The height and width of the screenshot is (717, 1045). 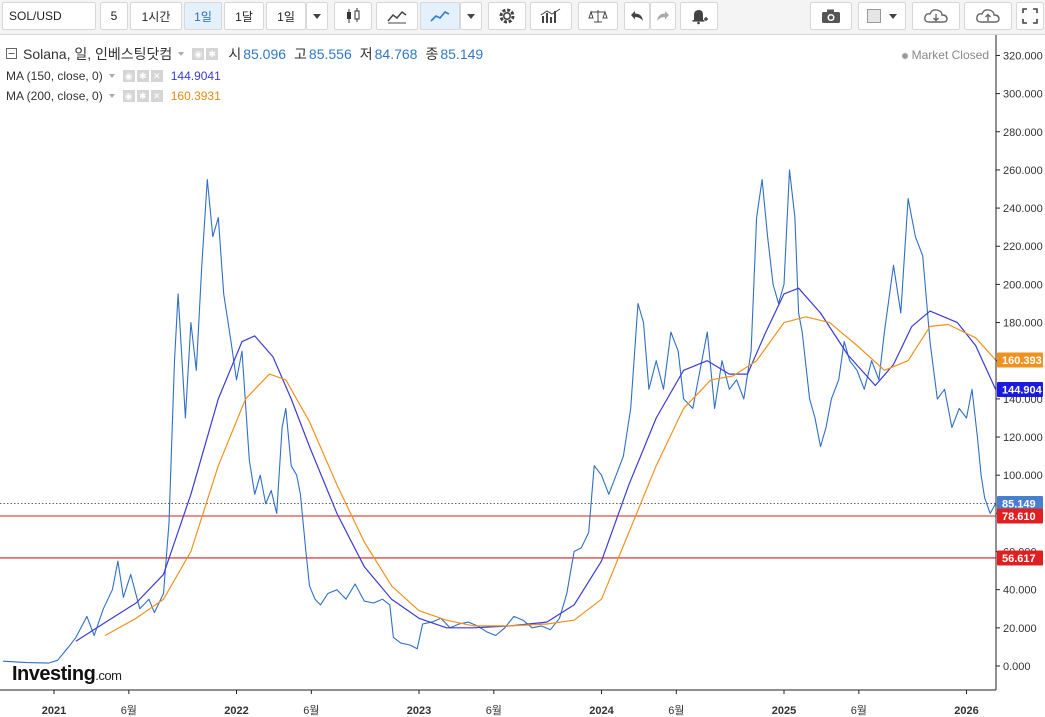 What do you see at coordinates (195, 96) in the screenshot?
I see `ma200-value: 160.3931` at bounding box center [195, 96].